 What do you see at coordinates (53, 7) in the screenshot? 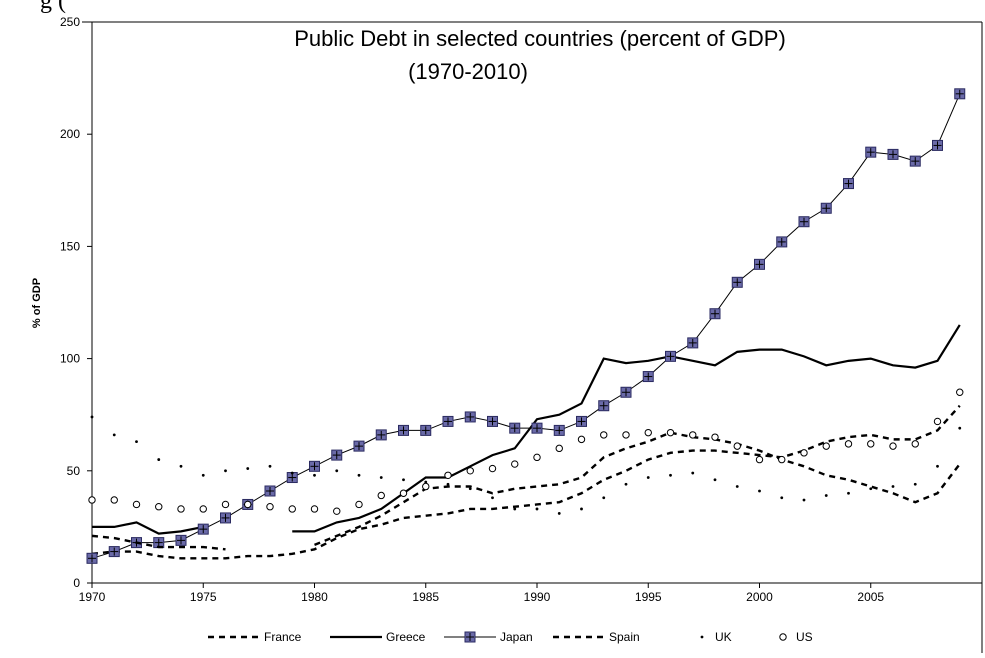
I see `clipped-caption-text: g (` at bounding box center [53, 7].